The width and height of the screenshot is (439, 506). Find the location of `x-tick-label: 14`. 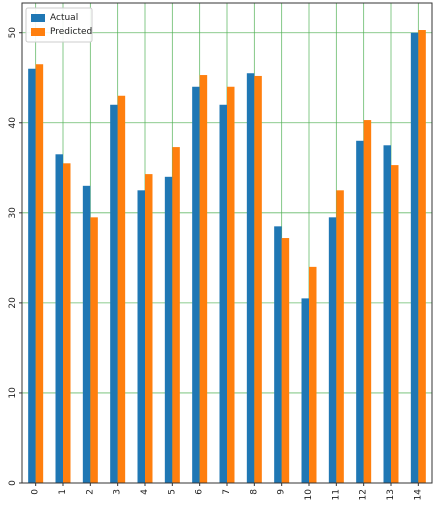

x-tick-label: 14 is located at coordinates (418, 495).